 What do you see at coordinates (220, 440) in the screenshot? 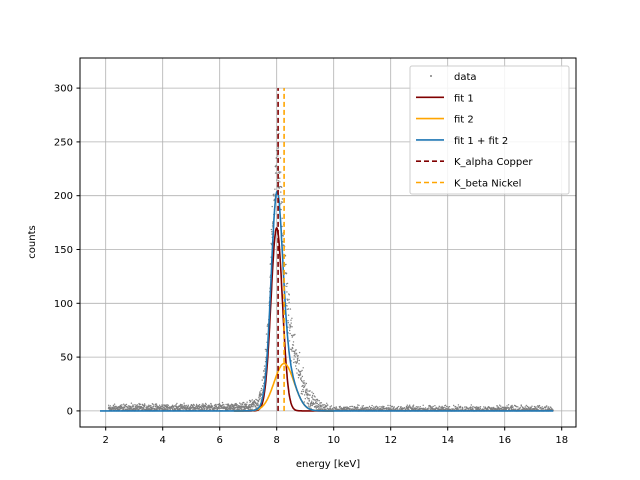
I see `x-tick-label: 6` at bounding box center [220, 440].